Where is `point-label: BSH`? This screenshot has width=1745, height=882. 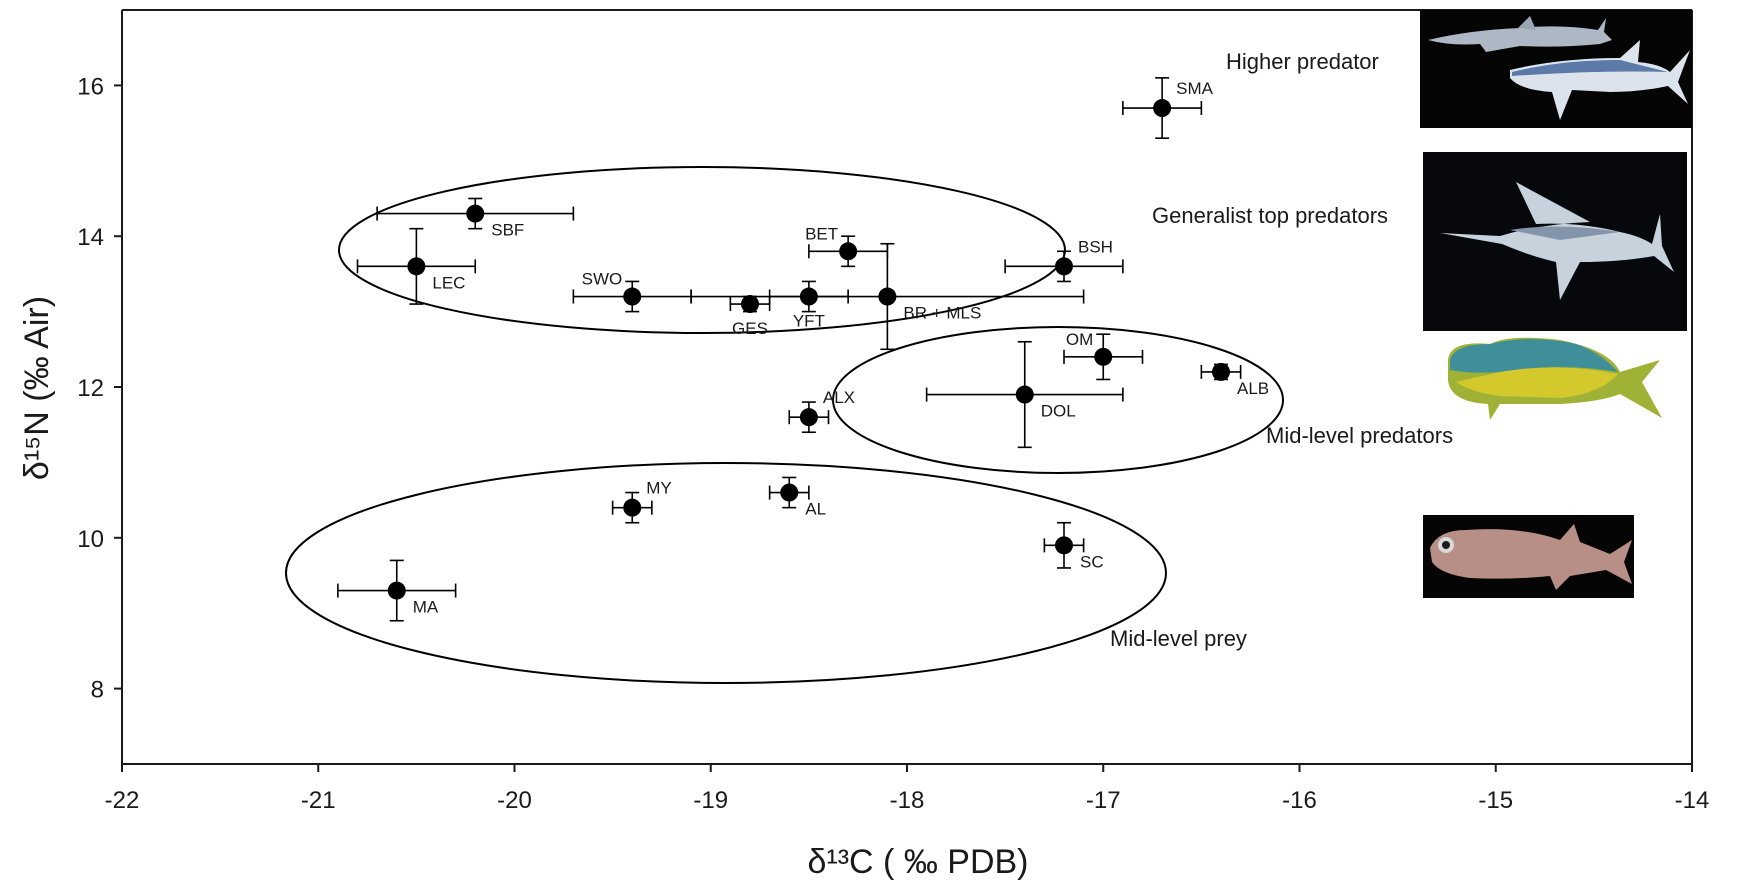 point-label: BSH is located at coordinates (1095, 246).